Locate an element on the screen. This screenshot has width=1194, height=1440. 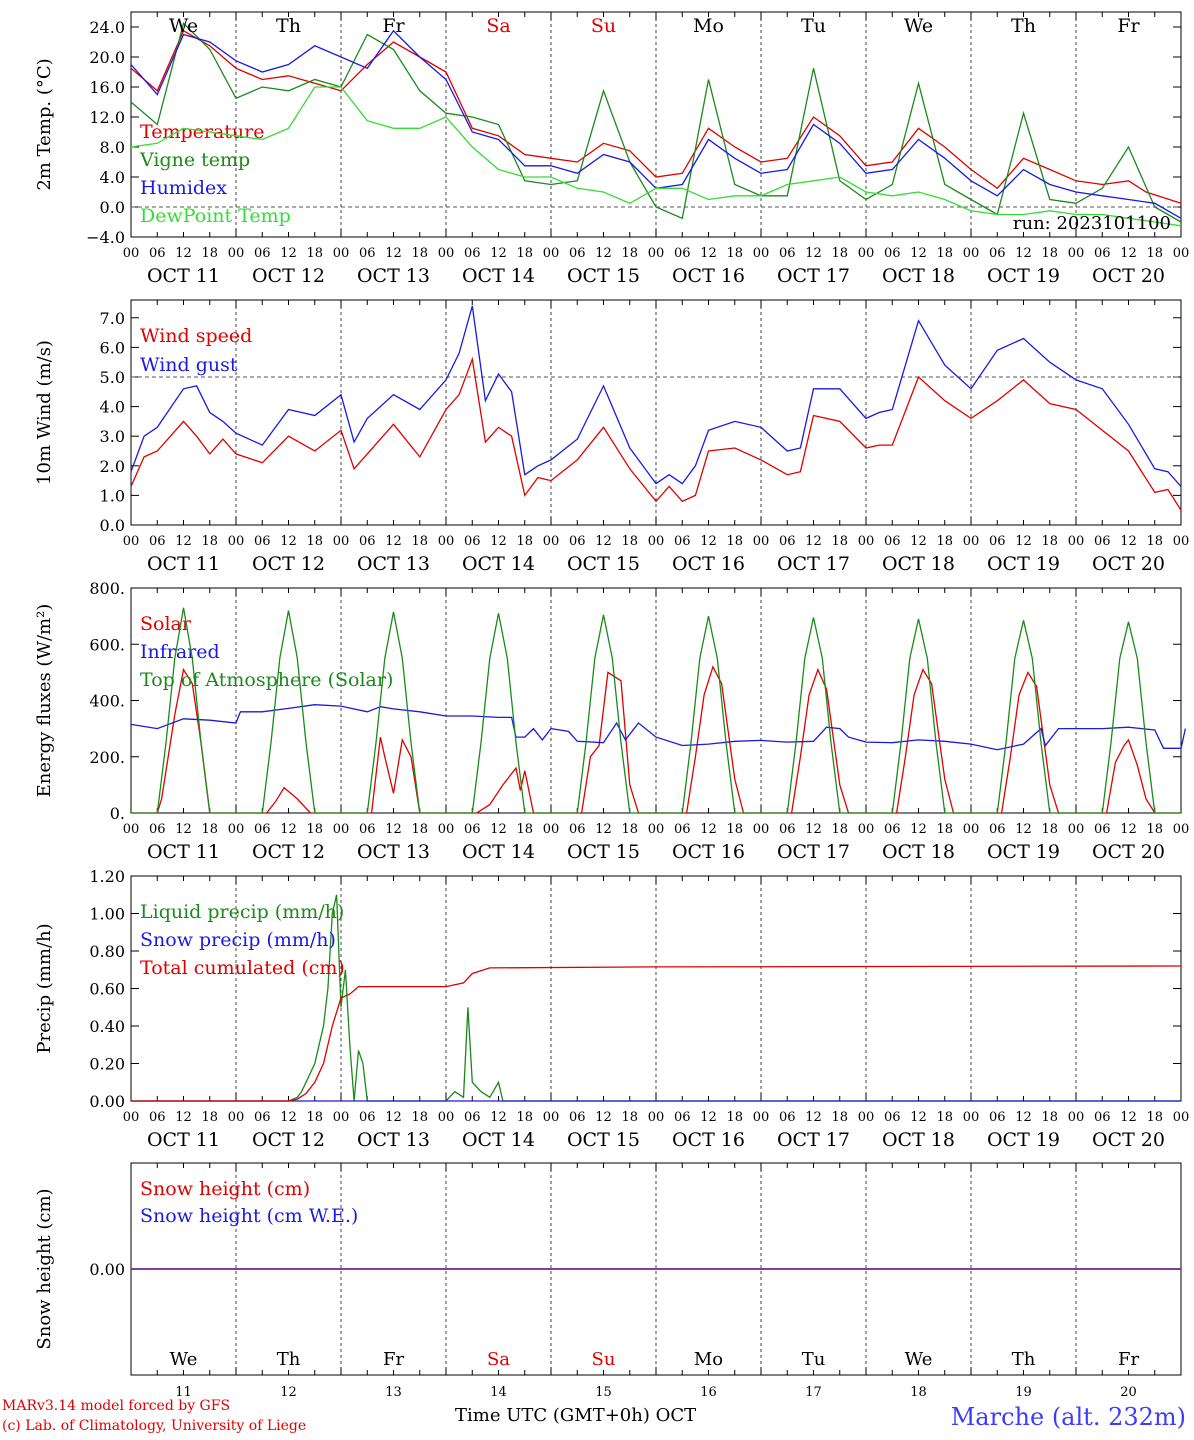
month-label: OCT is located at coordinates (676, 1415).